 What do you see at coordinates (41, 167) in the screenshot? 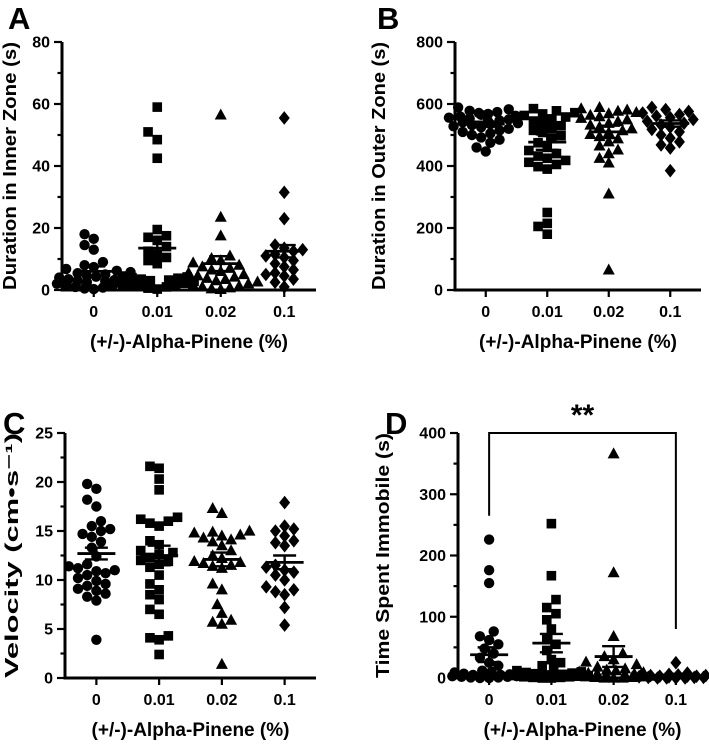
I see `axis-text: 40` at bounding box center [41, 167].